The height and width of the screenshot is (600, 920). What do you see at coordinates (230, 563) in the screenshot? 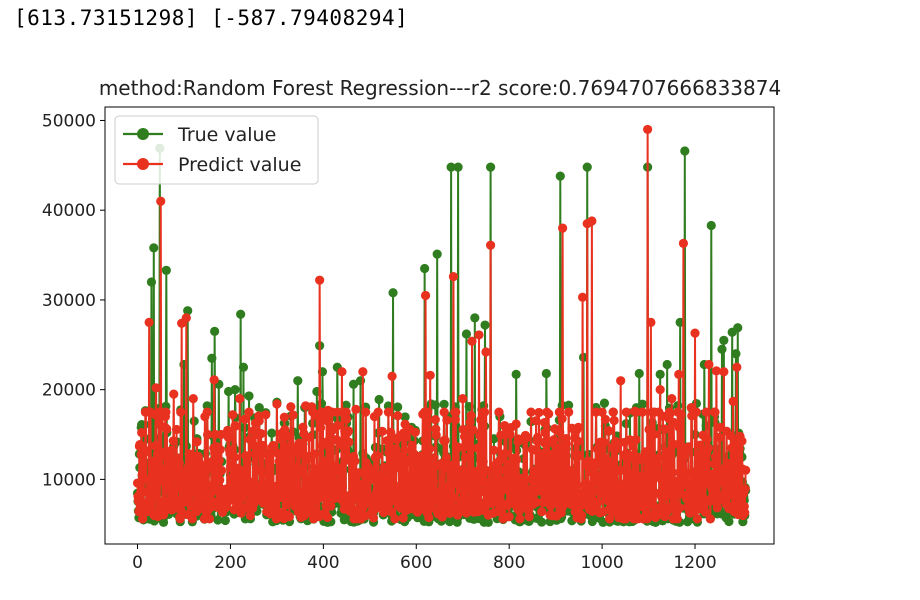
I see `x-tick-label: 200` at bounding box center [230, 563].